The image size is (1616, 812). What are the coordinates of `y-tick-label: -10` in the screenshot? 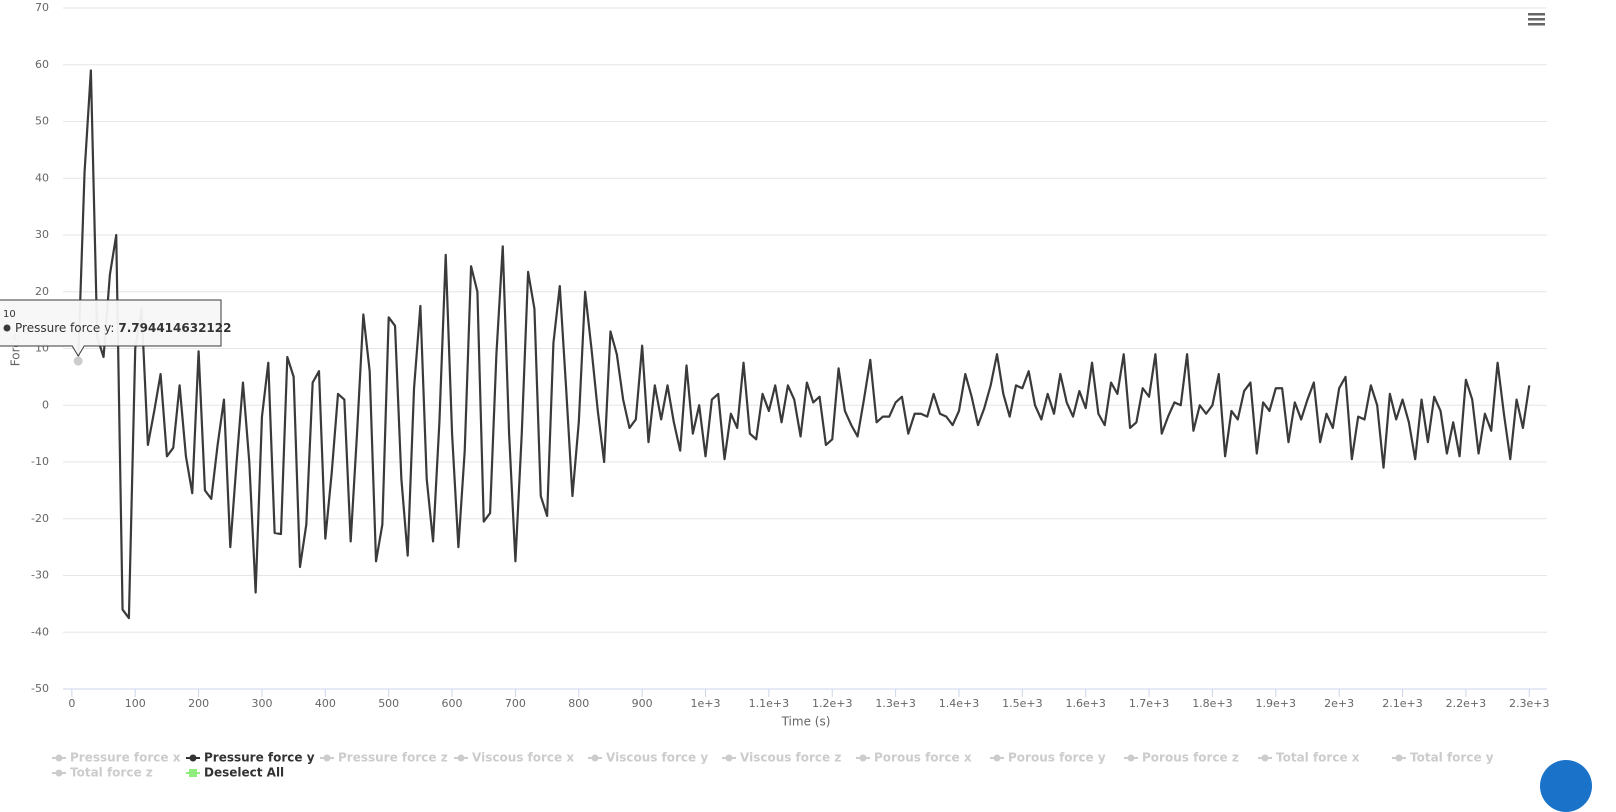 It's located at (40, 461).